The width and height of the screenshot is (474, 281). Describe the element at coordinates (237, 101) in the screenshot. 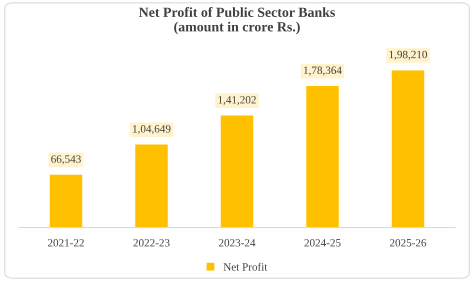

I see `data-label: 1,41,202` at that location.